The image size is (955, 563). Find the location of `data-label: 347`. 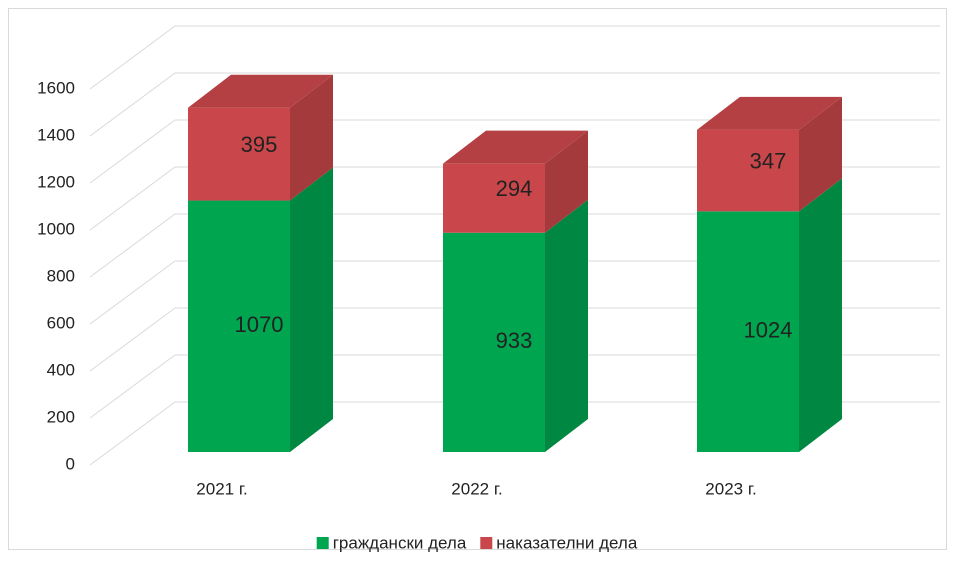

data-label: 347 is located at coordinates (768, 160).